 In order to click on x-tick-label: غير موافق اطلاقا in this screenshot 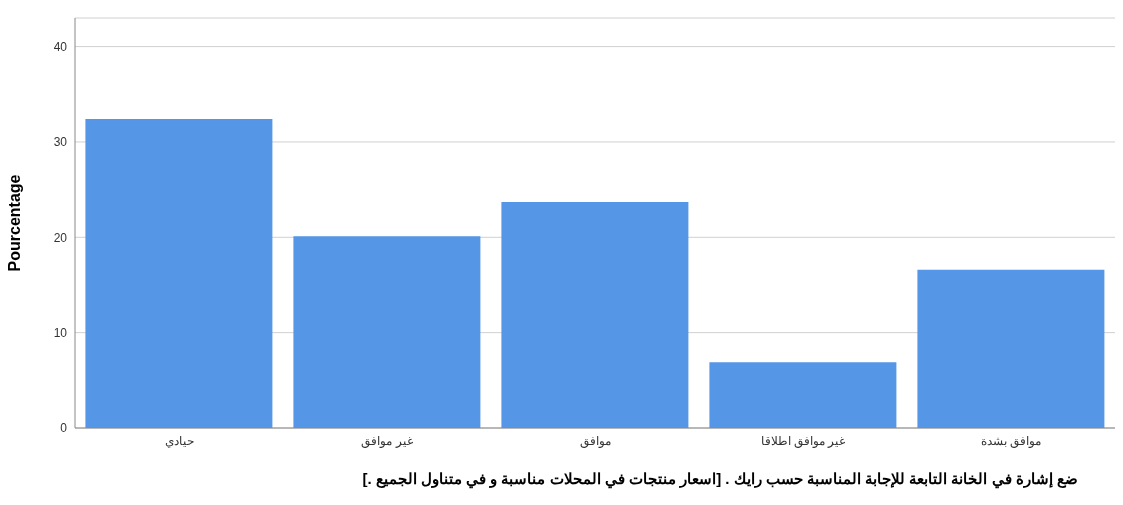, I will do `click(803, 440)`.